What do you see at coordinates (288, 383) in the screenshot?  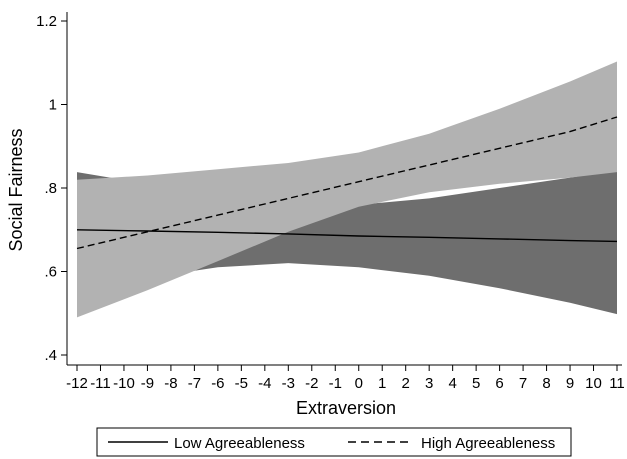 I see `x-tick-label: -3` at bounding box center [288, 383].